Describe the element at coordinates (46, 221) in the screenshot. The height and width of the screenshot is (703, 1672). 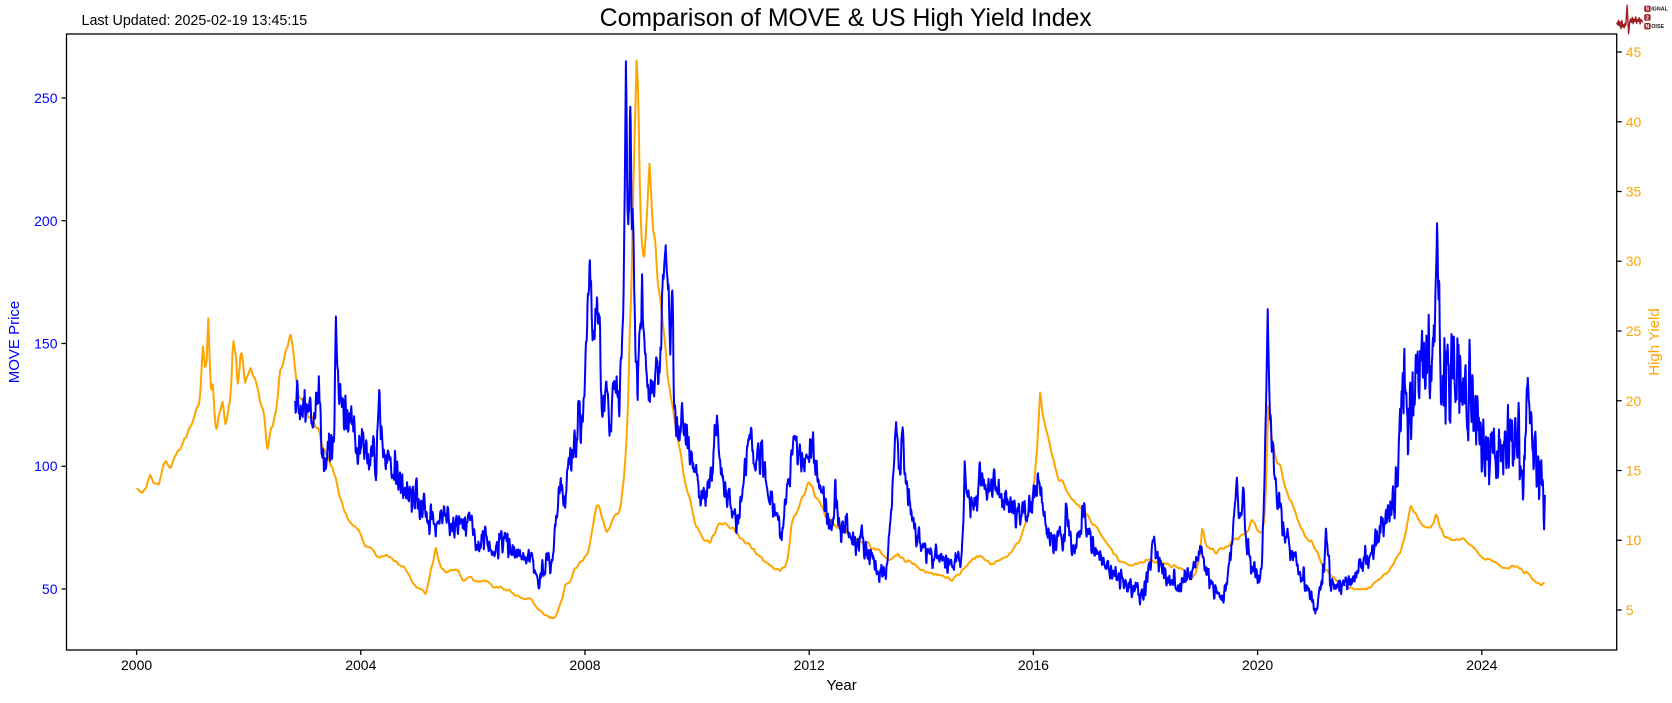
I see `svg-text: 200` at that location.